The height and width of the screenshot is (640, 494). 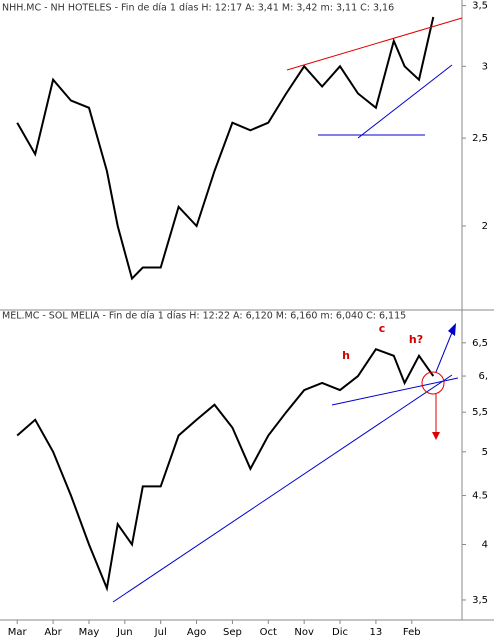 What do you see at coordinates (160, 632) in the screenshot?
I see `x-tick-label: Jul` at bounding box center [160, 632].